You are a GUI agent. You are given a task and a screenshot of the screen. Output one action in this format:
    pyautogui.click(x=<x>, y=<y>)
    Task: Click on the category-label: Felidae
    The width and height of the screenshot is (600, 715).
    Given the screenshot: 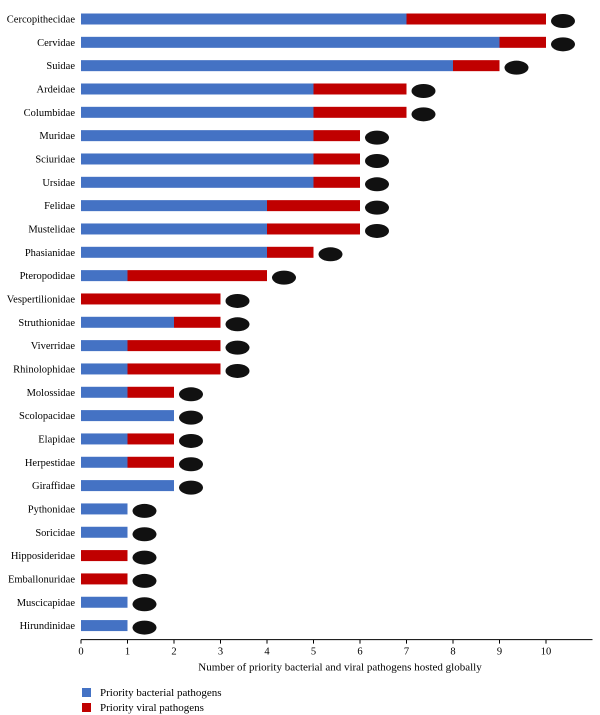 What is the action you would take?
    pyautogui.click(x=59, y=206)
    